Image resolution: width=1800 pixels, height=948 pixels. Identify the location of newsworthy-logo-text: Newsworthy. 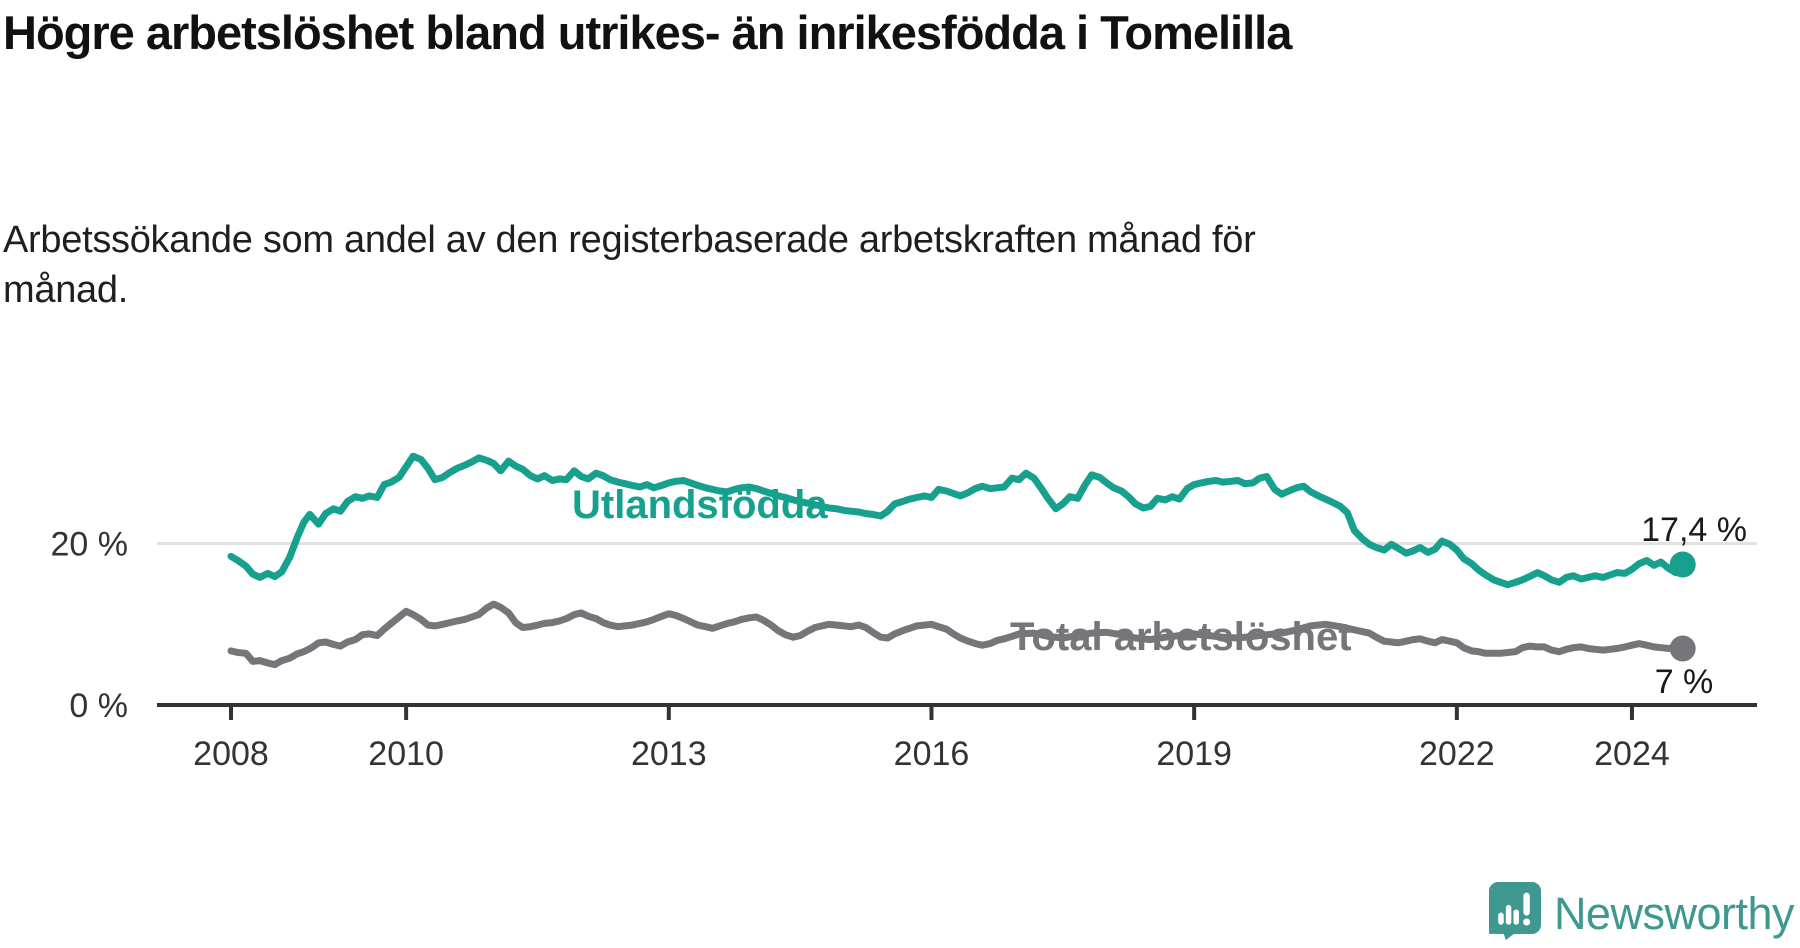
(1674, 913).